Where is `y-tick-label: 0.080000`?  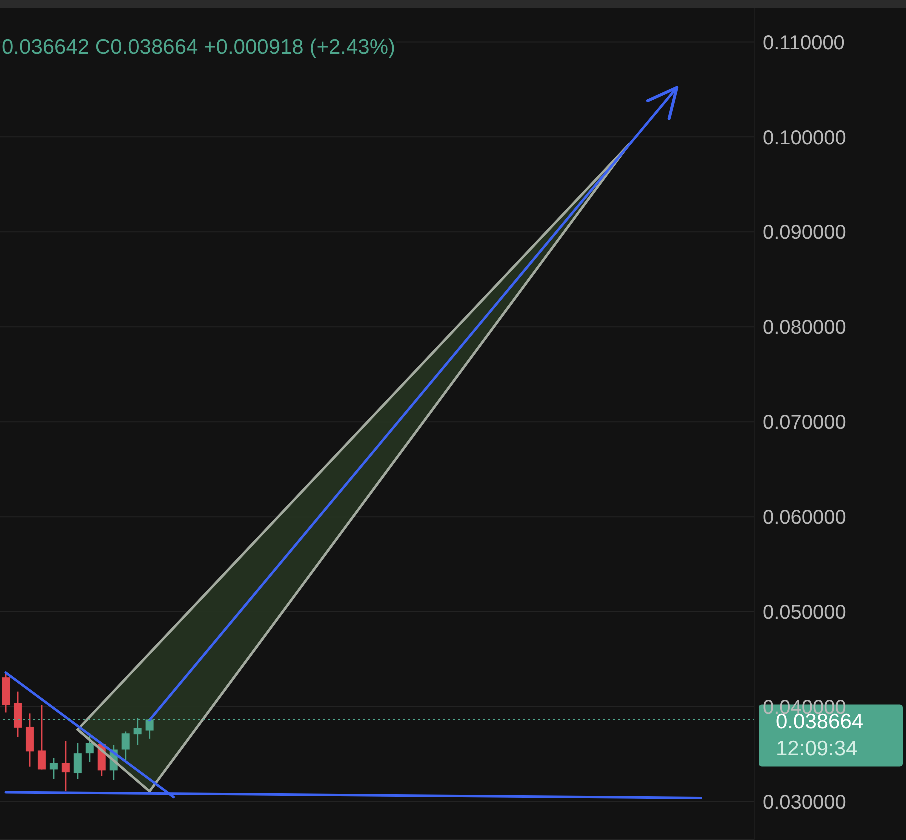 y-tick-label: 0.080000 is located at coordinates (804, 328).